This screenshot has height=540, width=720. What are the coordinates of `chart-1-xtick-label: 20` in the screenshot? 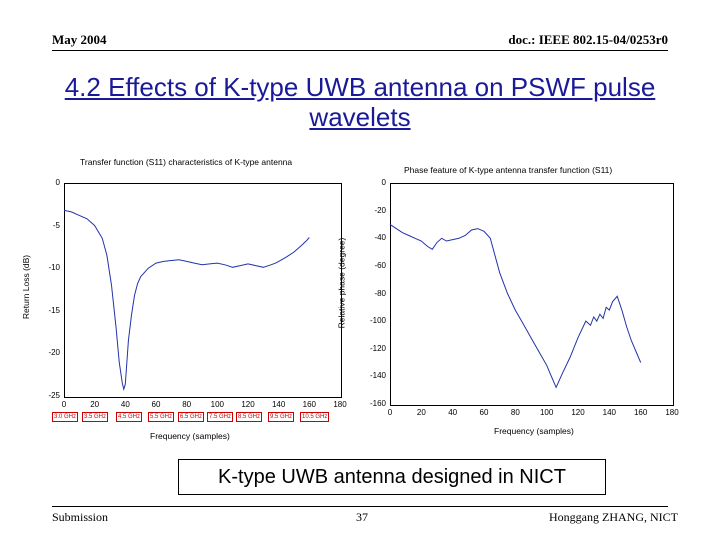 It's located at (95, 404).